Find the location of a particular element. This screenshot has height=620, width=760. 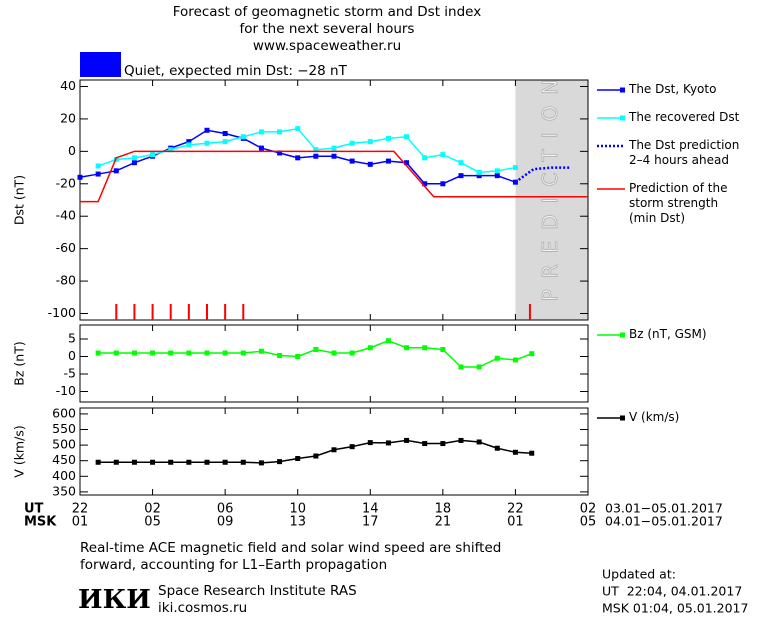

x-tick-label: 06 is located at coordinates (225, 509).